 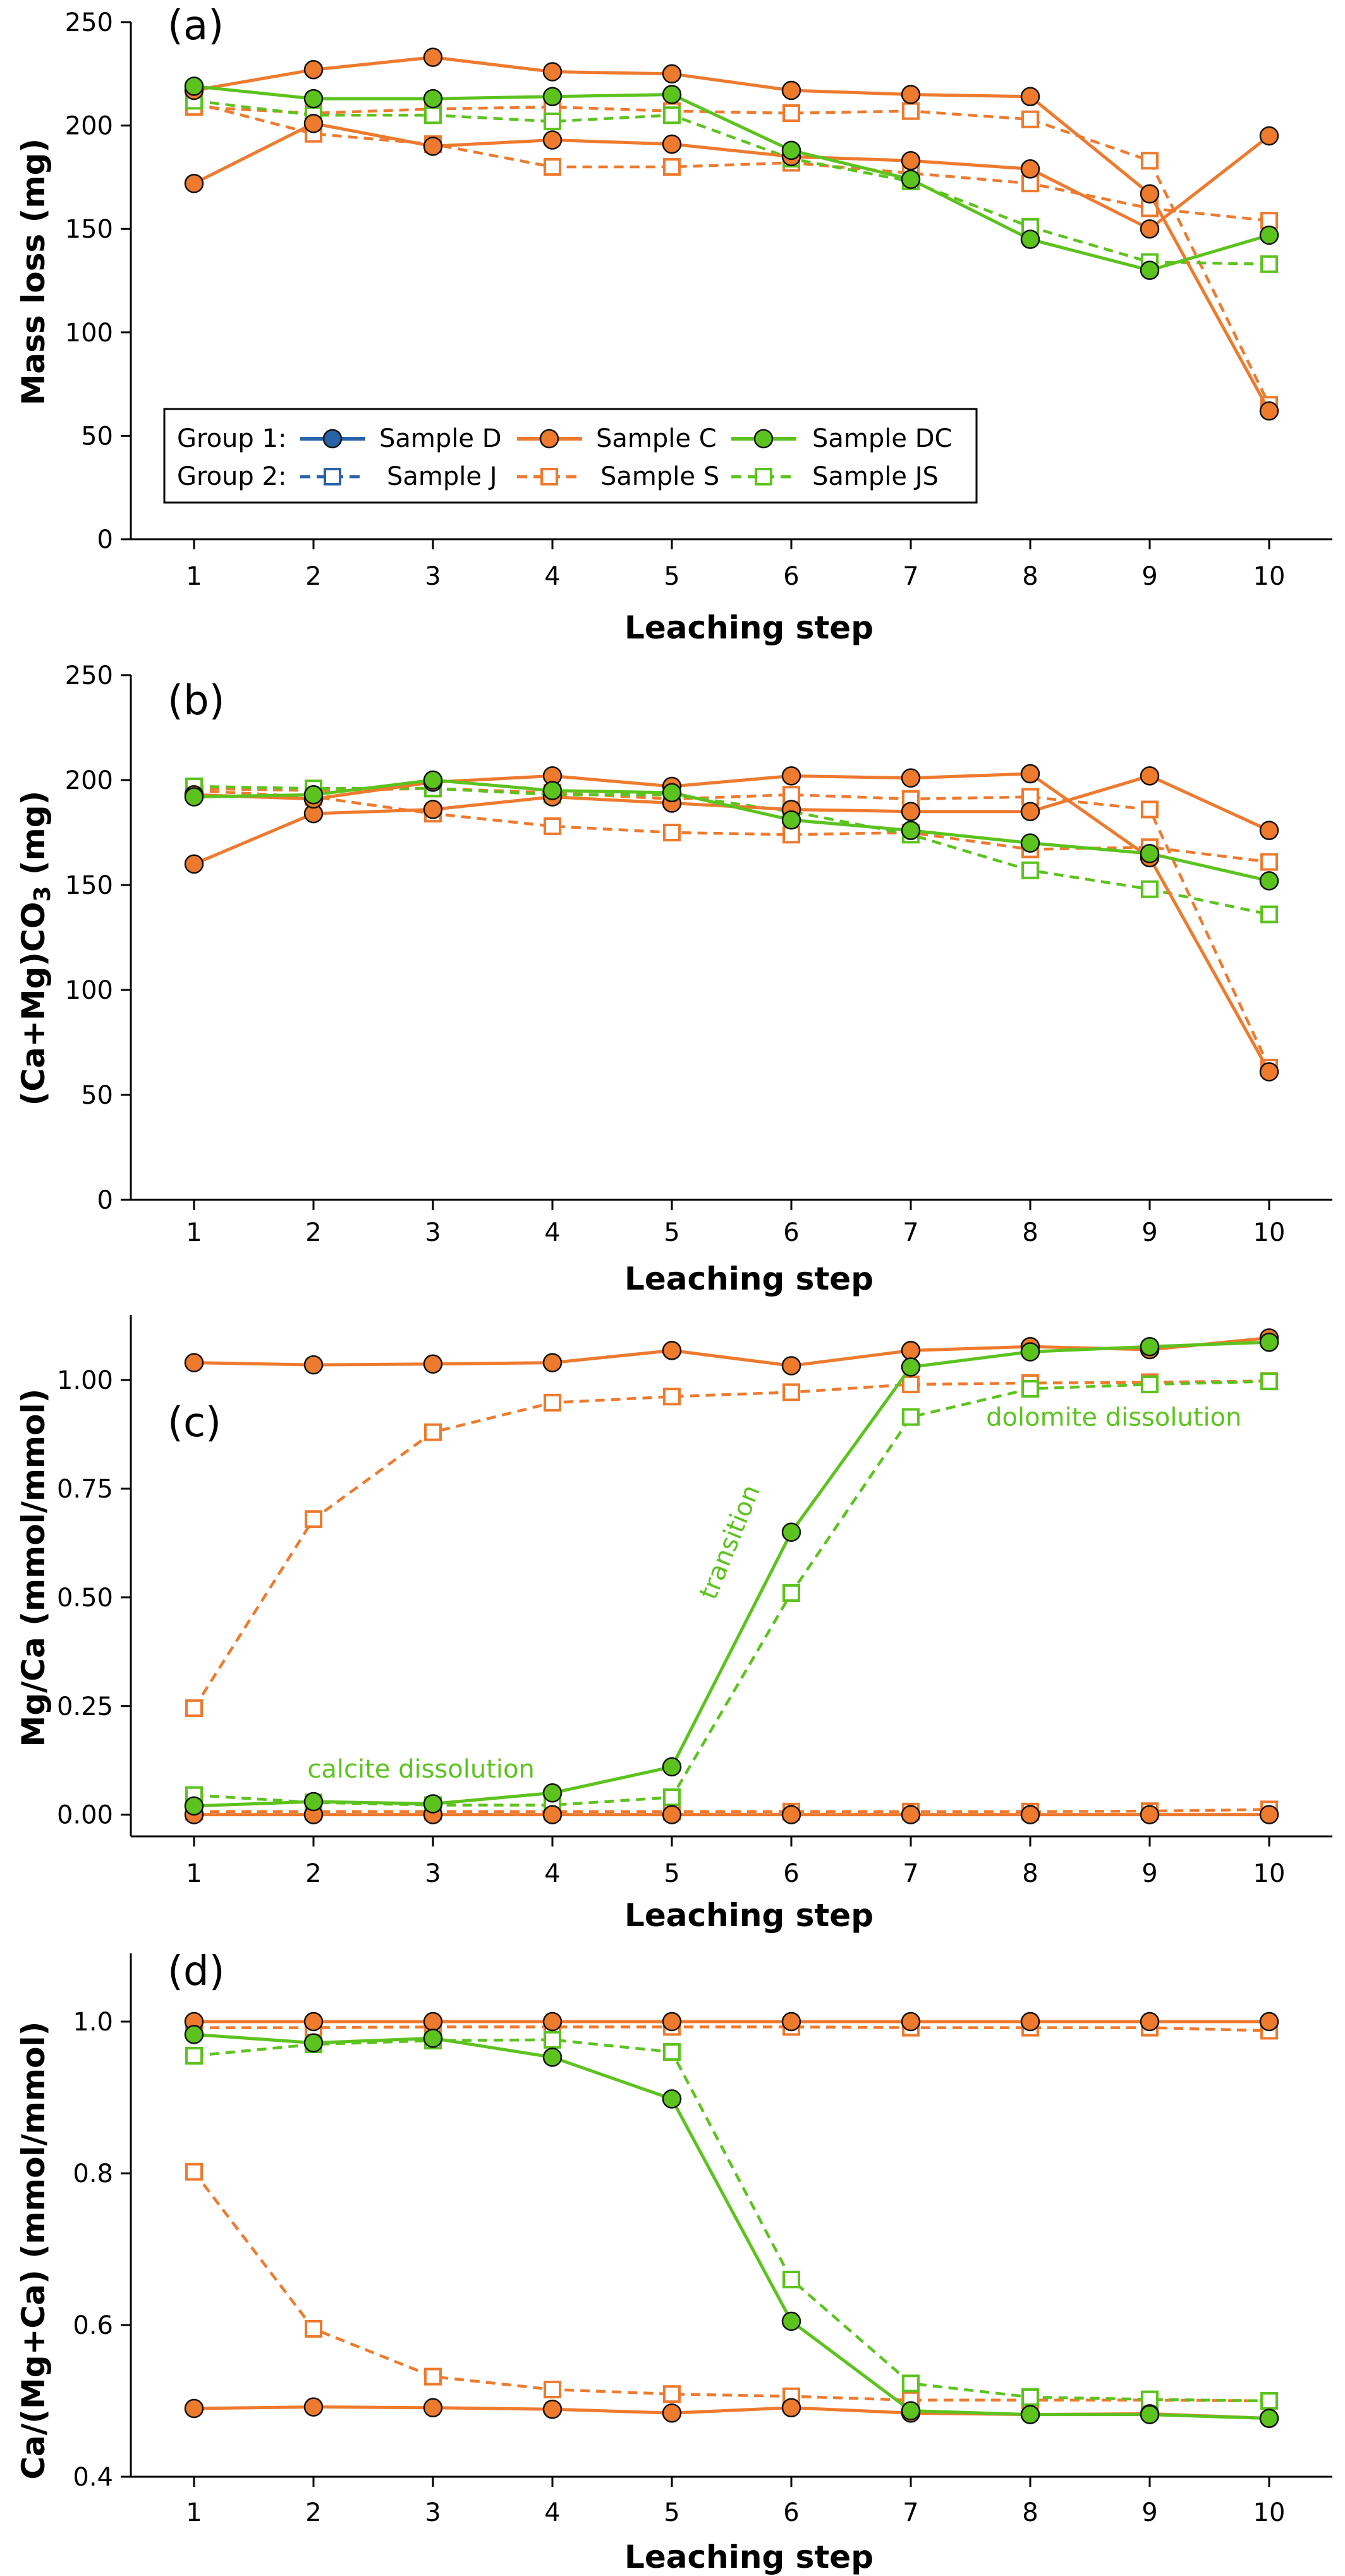 I want to click on panel-b-y-axis-label: (Ca+Mg)CO3 (mg), so click(x=35, y=948).